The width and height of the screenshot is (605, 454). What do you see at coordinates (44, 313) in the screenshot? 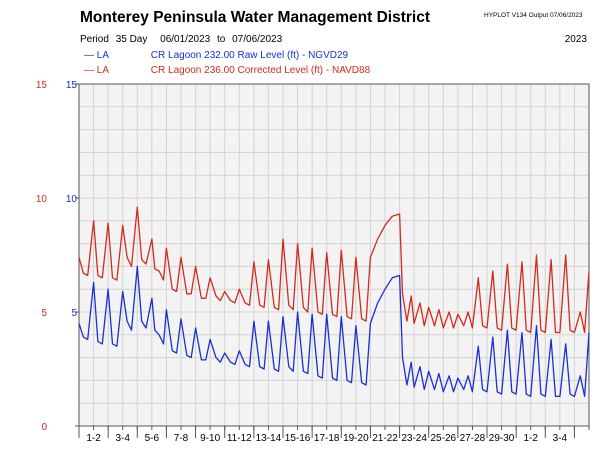
I see `y-tick-label-left: 5` at bounding box center [44, 313].